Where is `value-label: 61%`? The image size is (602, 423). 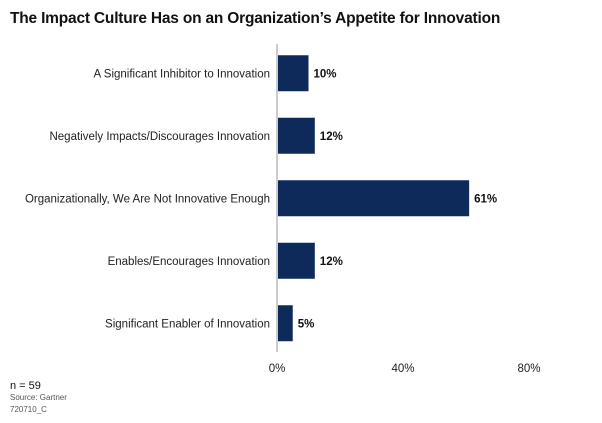 value-label: 61% is located at coordinates (485, 199).